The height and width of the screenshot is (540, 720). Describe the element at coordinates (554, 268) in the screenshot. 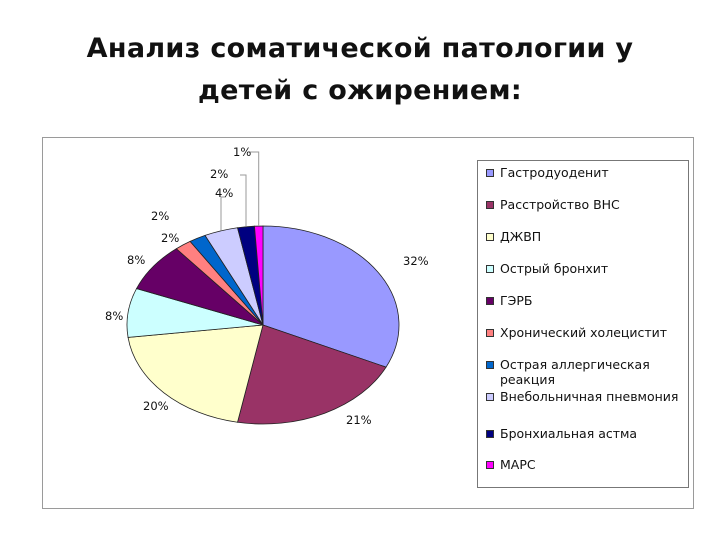

I see `legend-label: Острый бронхит` at that location.